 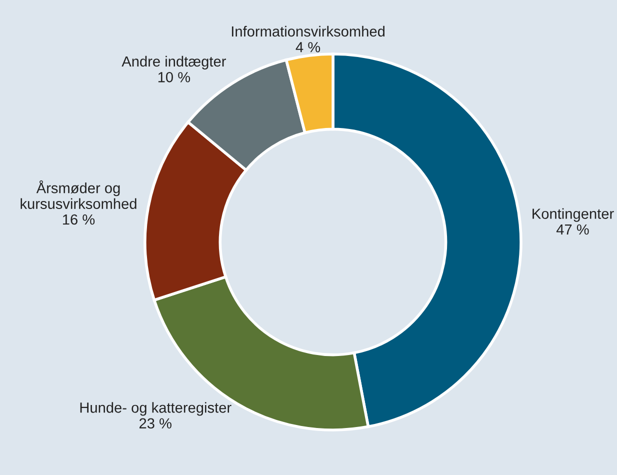 What do you see at coordinates (174, 63) in the screenshot?
I see `slice-label: Andre indtægter` at bounding box center [174, 63].